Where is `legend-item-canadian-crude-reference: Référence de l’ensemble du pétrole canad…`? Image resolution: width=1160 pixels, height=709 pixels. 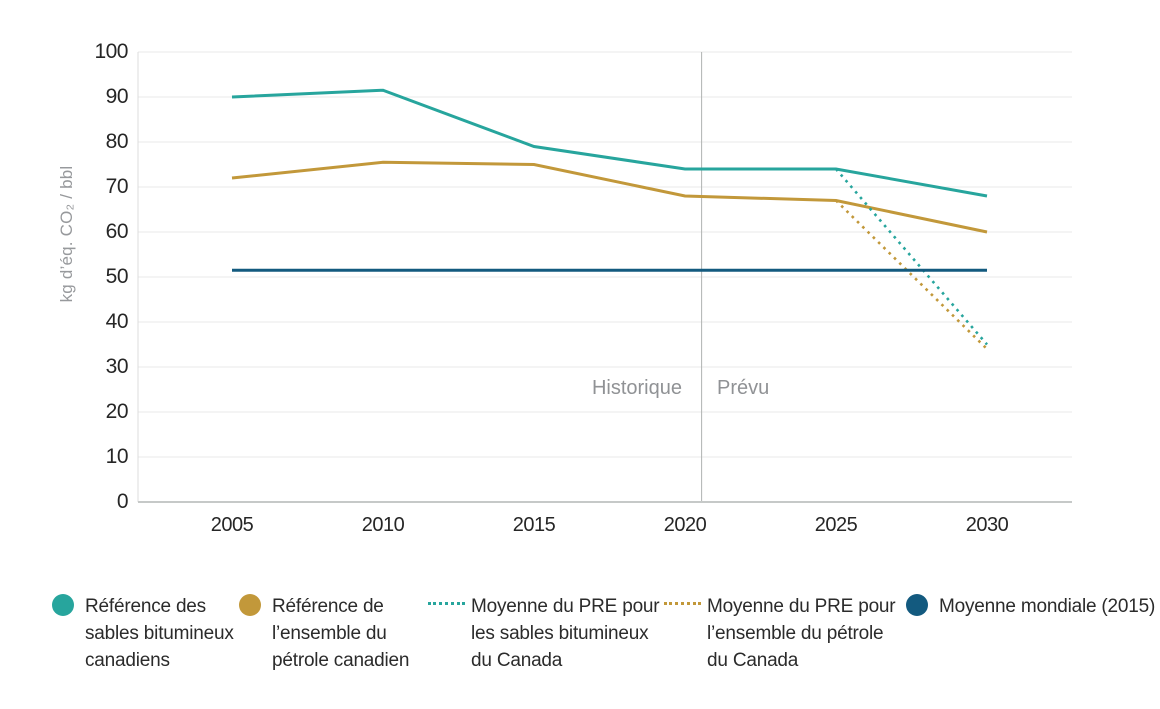 legend-item-canadian-crude-reference: Référence de l’ensemble du pétrole canad… is located at coordinates (324, 633).